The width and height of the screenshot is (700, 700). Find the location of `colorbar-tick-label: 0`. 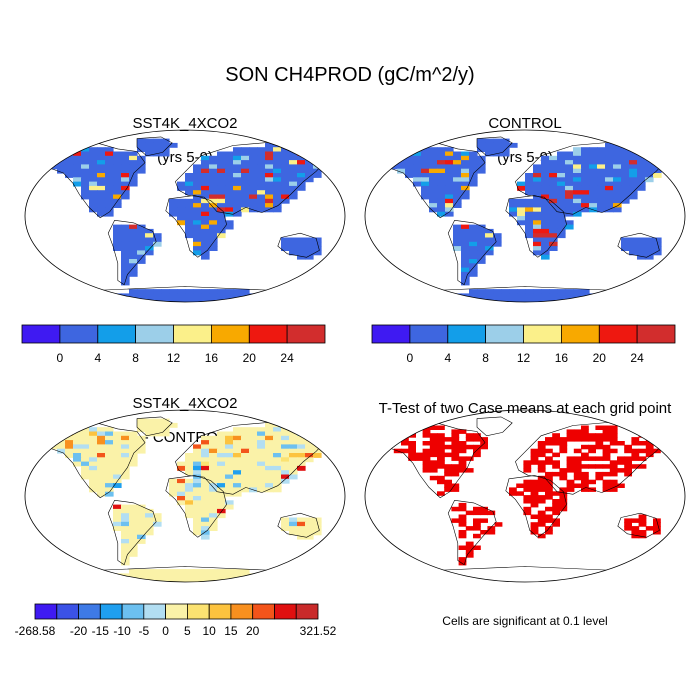

colorbar-tick-label: 0 is located at coordinates (60, 358).